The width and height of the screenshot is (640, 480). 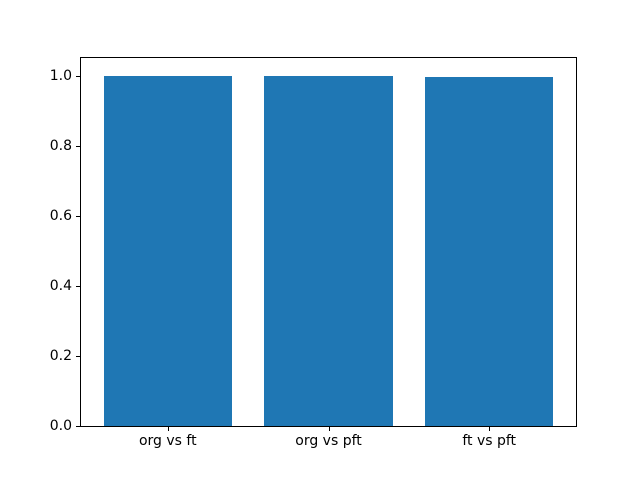 I want to click on bar-ft-vs-pft, so click(x=489, y=251).